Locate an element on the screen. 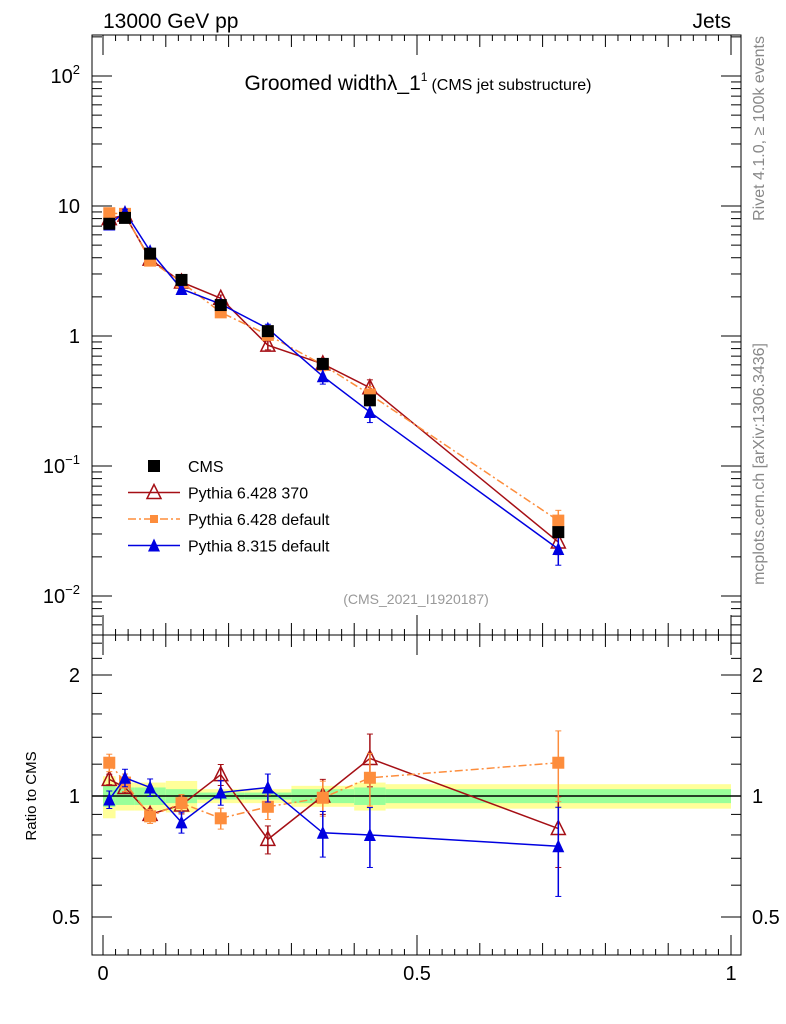  y-tick-base: 1 is located at coordinates (74, 337).